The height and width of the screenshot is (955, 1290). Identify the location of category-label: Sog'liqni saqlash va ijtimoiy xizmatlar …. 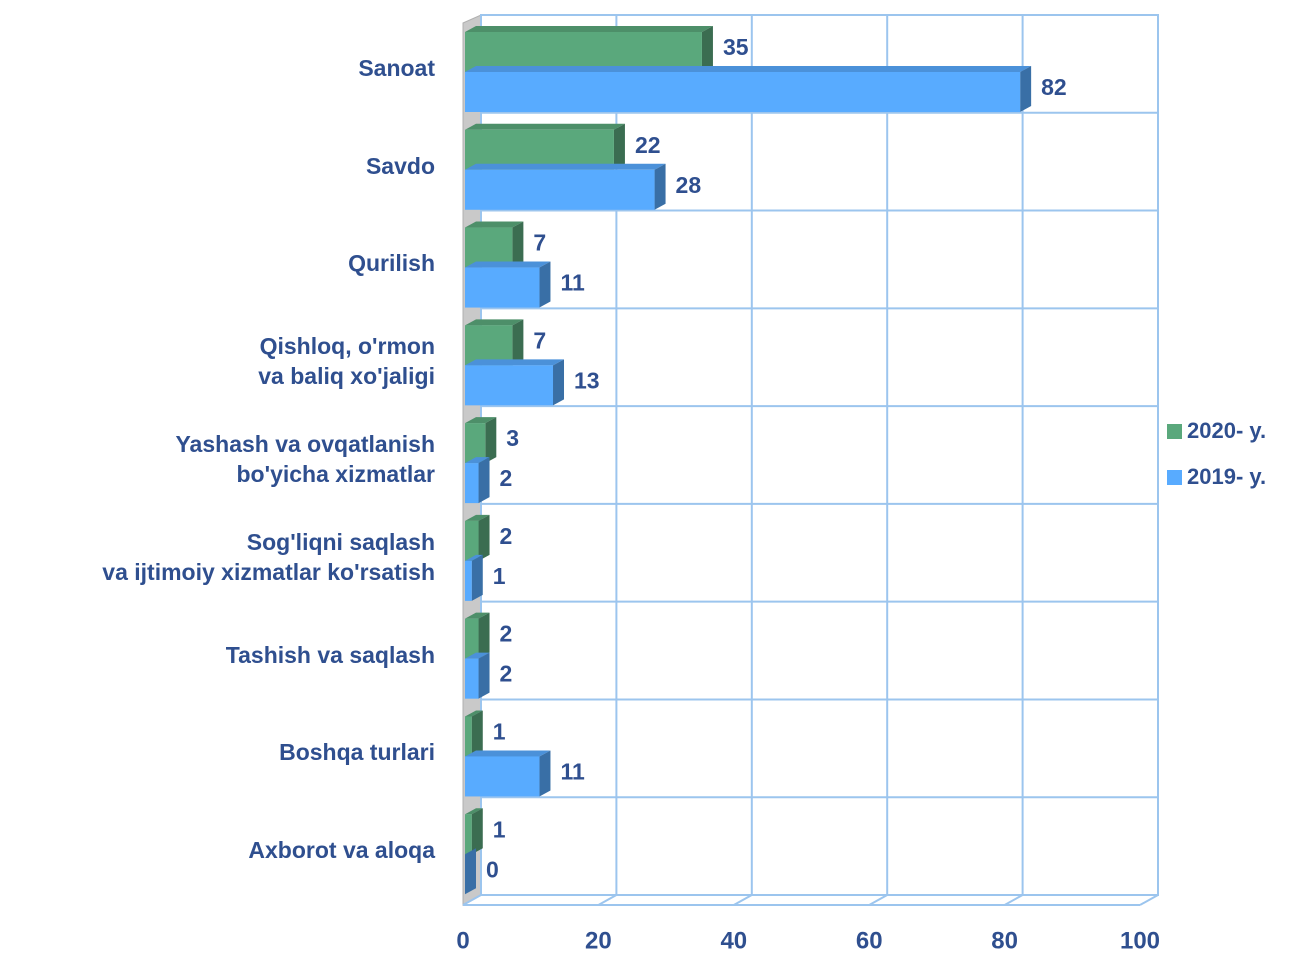
(268, 556).